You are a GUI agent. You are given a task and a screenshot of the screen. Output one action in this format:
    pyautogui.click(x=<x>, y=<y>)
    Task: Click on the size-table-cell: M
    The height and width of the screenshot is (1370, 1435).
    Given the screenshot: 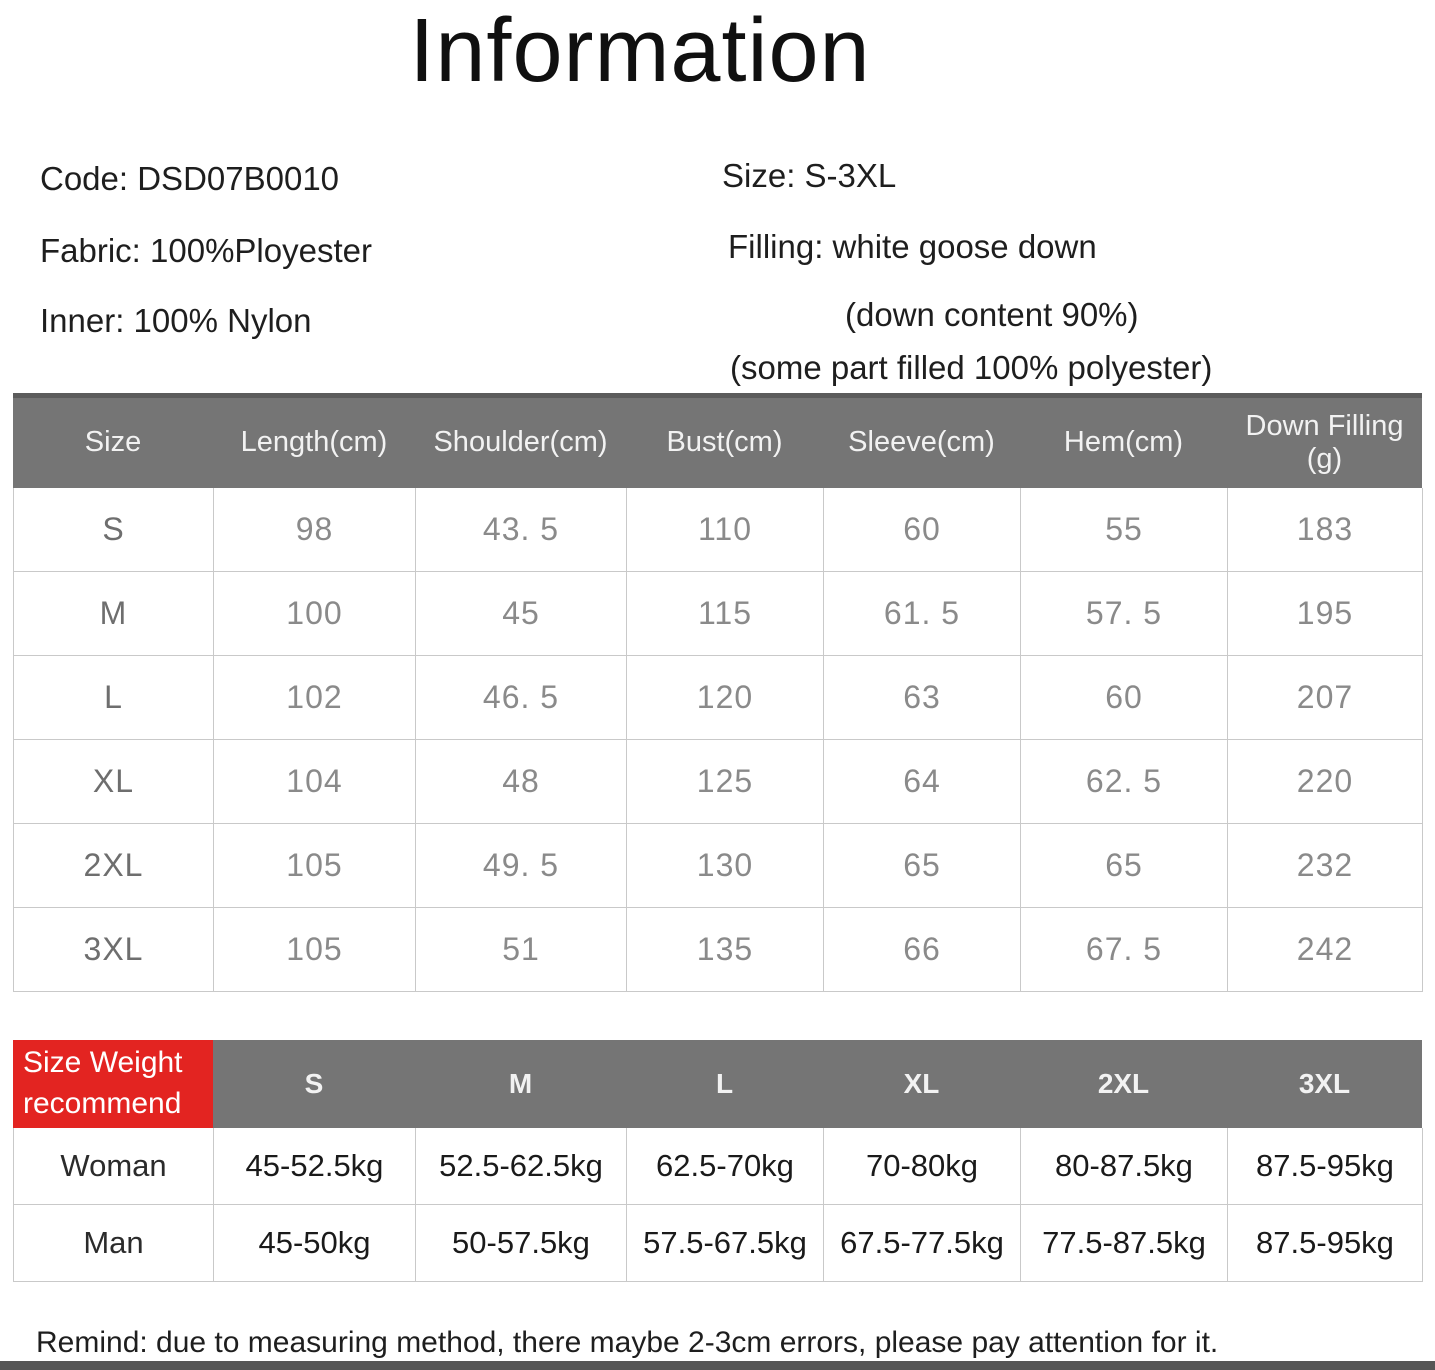 What is the action you would take?
    pyautogui.click(x=114, y=614)
    